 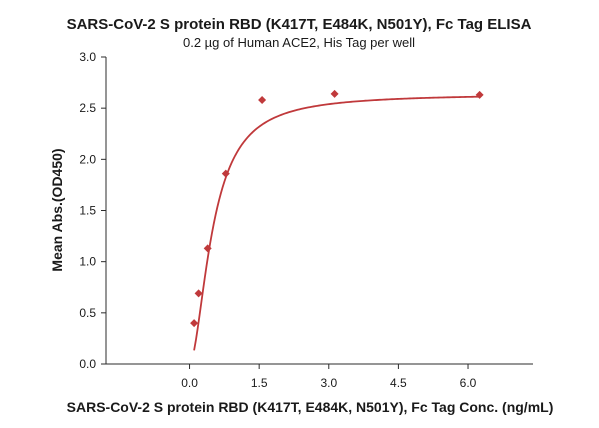 I want to click on x-tick-label: 3.0, so click(x=328, y=383).